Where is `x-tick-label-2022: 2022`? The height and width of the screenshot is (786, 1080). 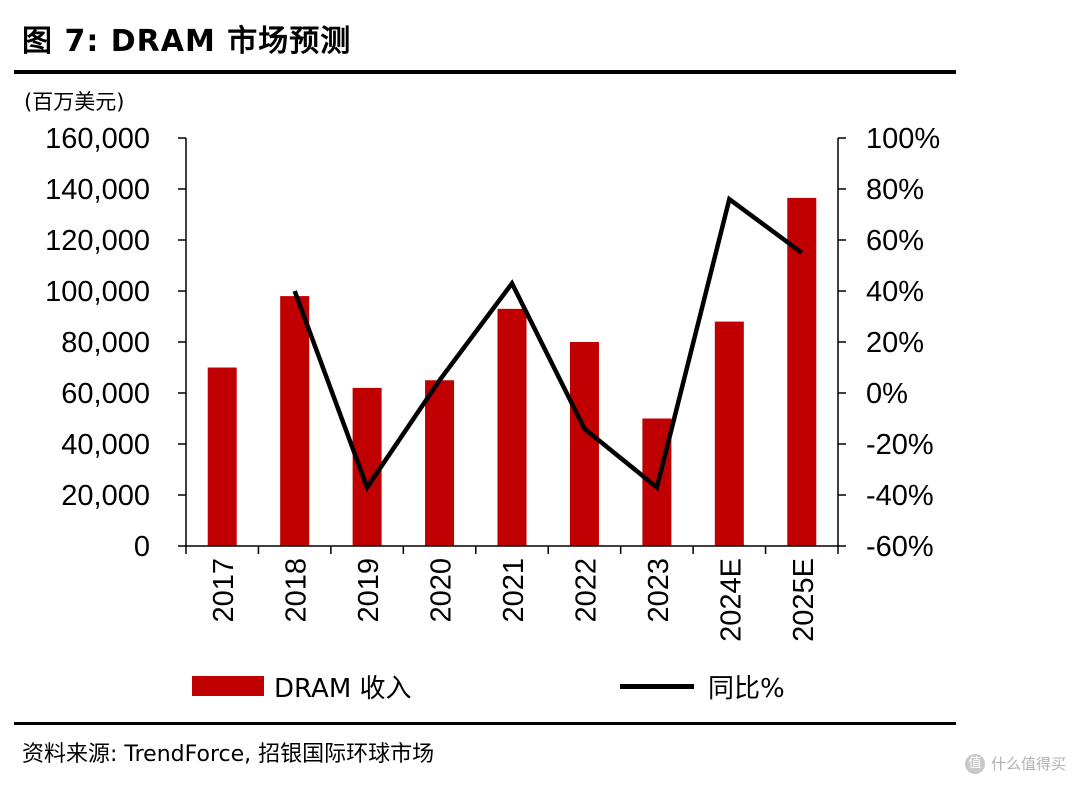
x-tick-label-2022: 2022 is located at coordinates (586, 590).